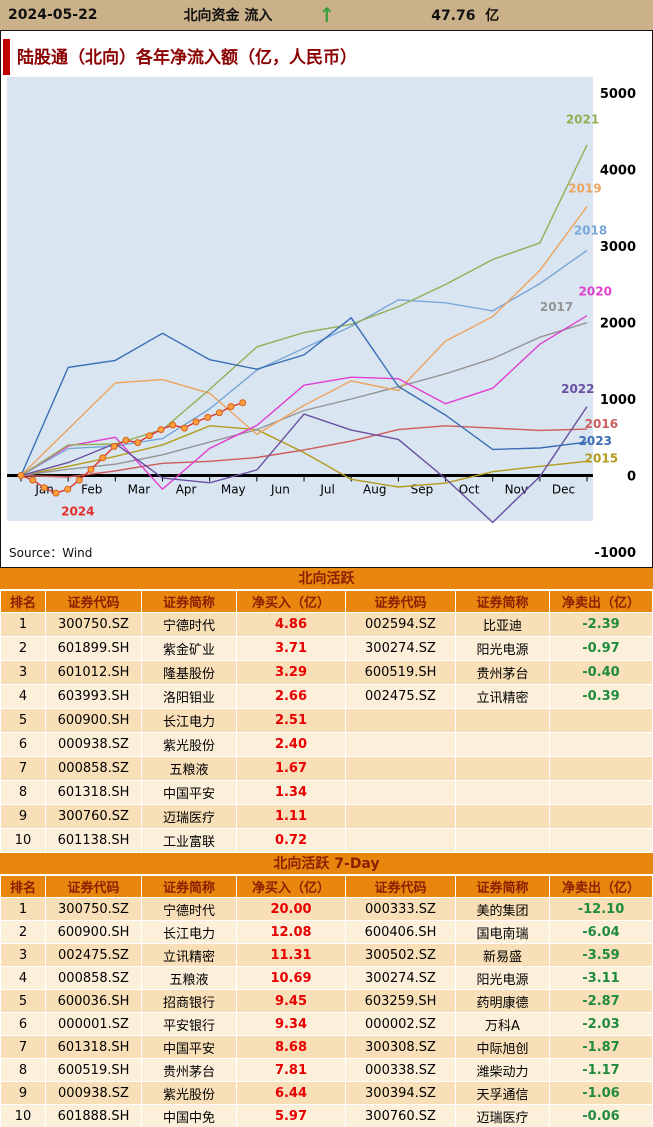  What do you see at coordinates (189, 1047) in the screenshot?
I see `buy-name-cell: 中国平安` at bounding box center [189, 1047].